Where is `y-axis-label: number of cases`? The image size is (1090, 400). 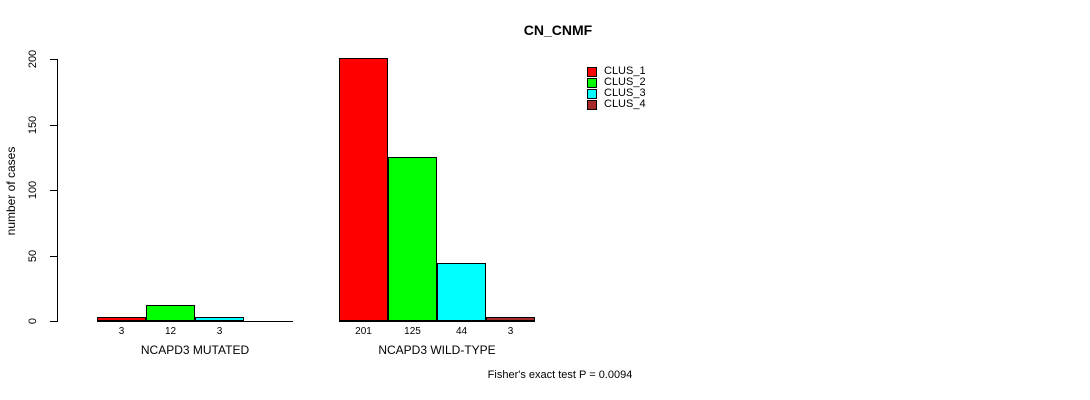 y-axis-label: number of cases is located at coordinates (11, 191).